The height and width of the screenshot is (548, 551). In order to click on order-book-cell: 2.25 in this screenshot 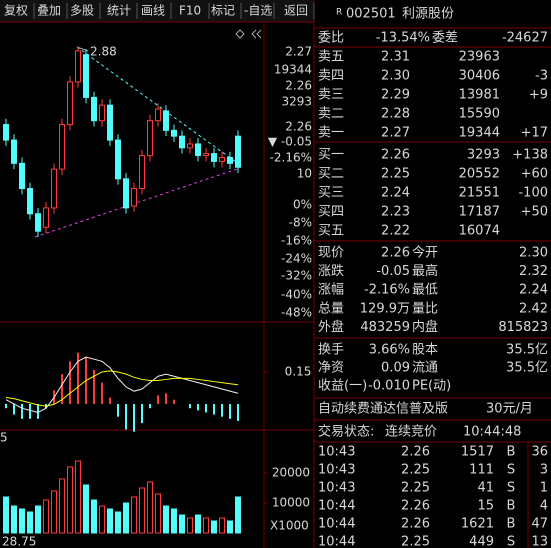, I will do `click(395, 174)`.